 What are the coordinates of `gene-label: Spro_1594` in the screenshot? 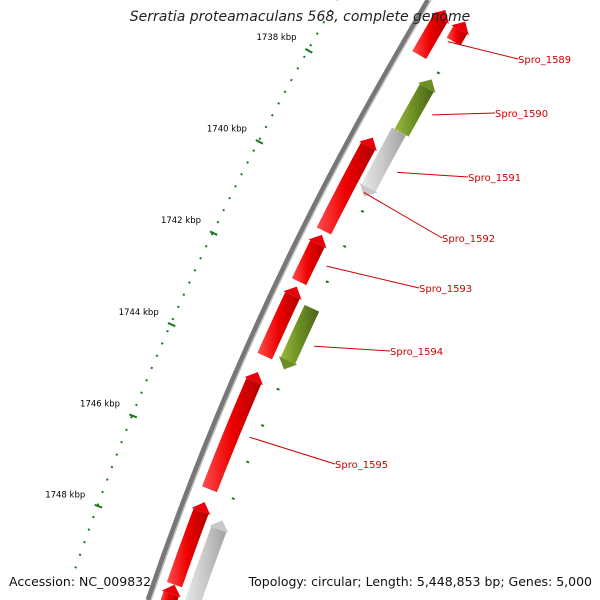 It's located at (416, 352).